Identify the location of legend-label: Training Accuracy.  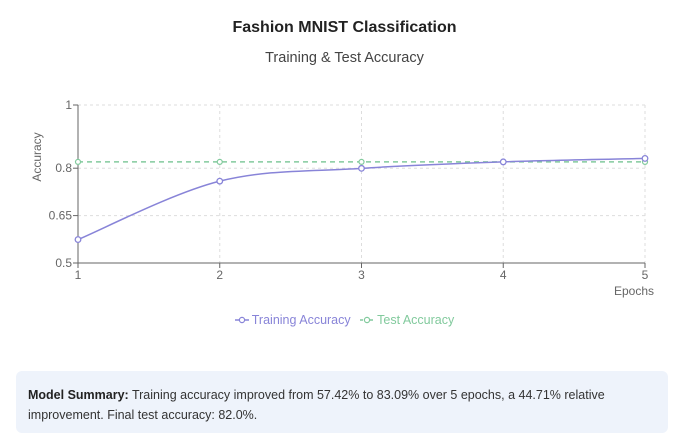
(301, 320).